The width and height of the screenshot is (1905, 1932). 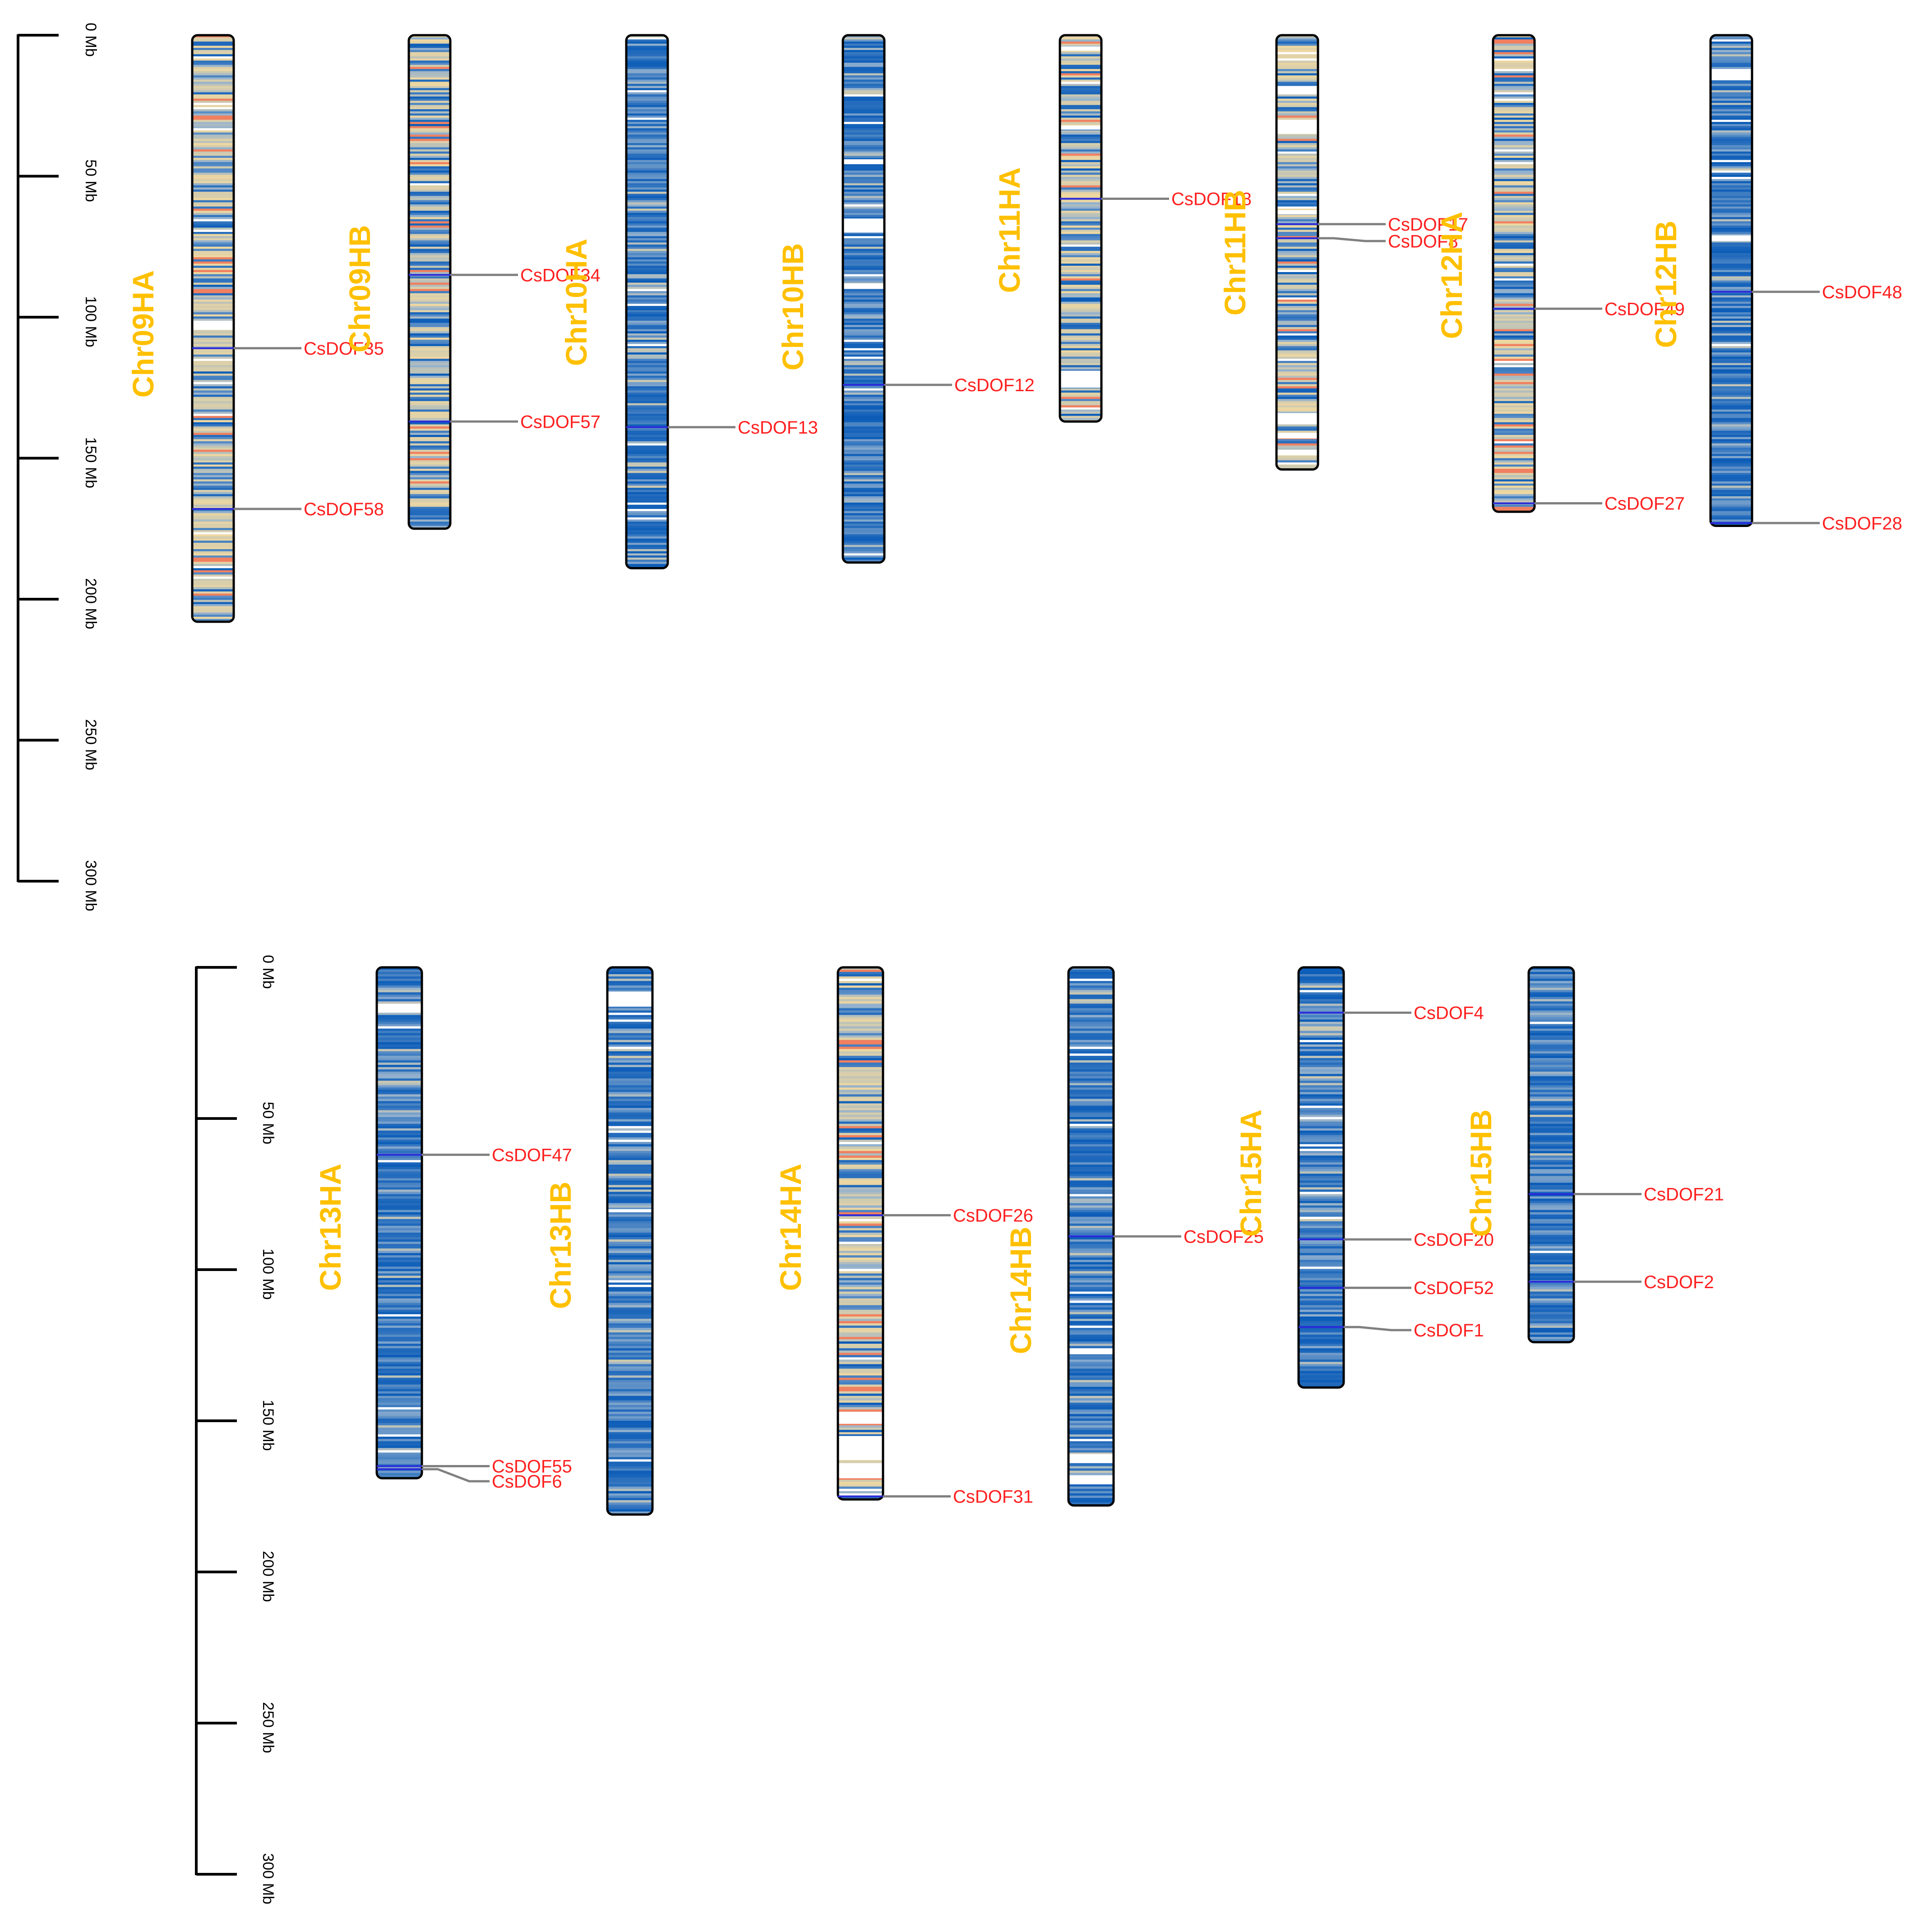 What do you see at coordinates (1731, 74) in the screenshot?
I see `gap-band` at bounding box center [1731, 74].